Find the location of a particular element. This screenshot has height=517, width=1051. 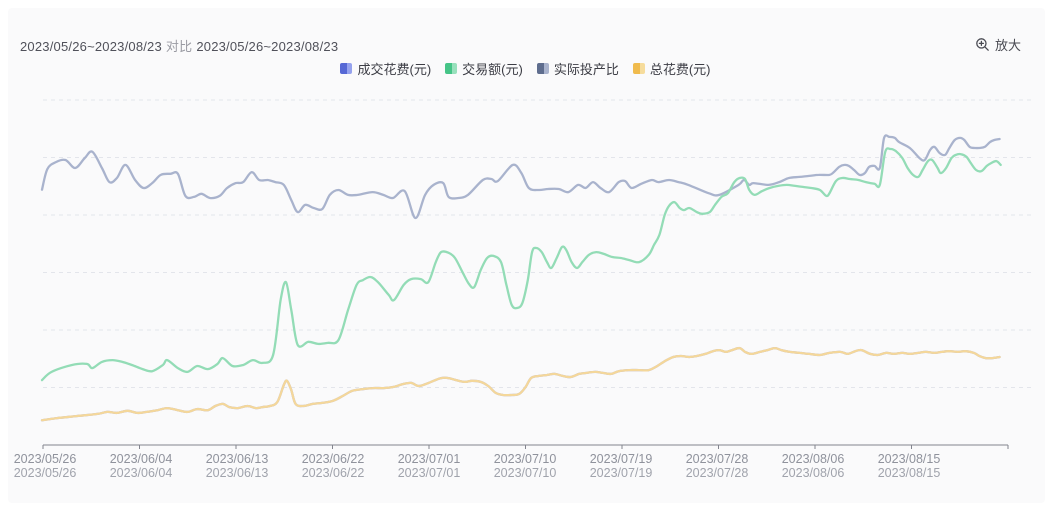

date-range-primary: 2023/05/26~2023/08/23 is located at coordinates (91, 46).